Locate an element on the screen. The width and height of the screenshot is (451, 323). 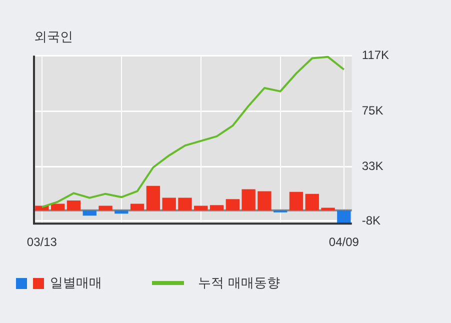
y-tick-label: 75K is located at coordinates (373, 110).